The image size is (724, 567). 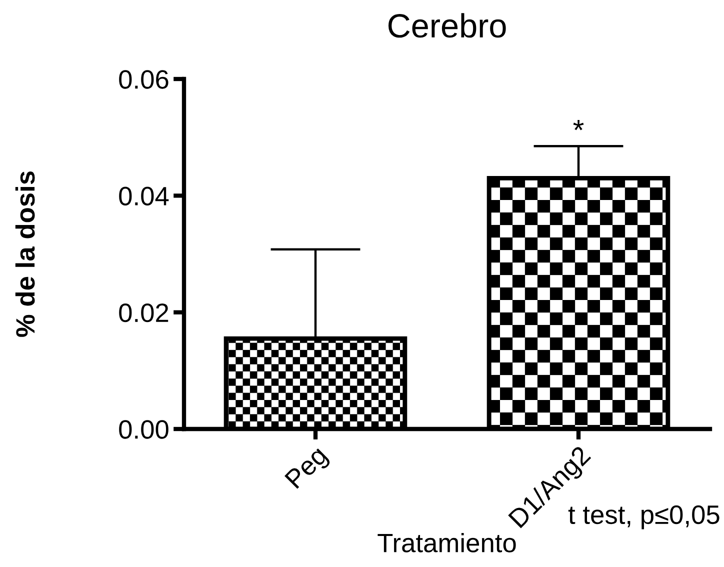 What do you see at coordinates (578, 125) in the screenshot?
I see `annotation: *` at bounding box center [578, 125].